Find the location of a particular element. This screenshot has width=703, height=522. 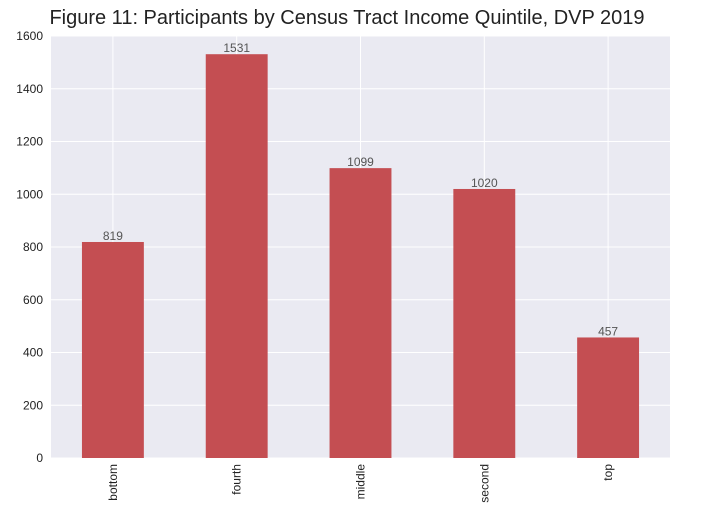

y-axis-tick-labels: 0 200 400 600 800 1000 1200 1400 1600 is located at coordinates (29, 247).